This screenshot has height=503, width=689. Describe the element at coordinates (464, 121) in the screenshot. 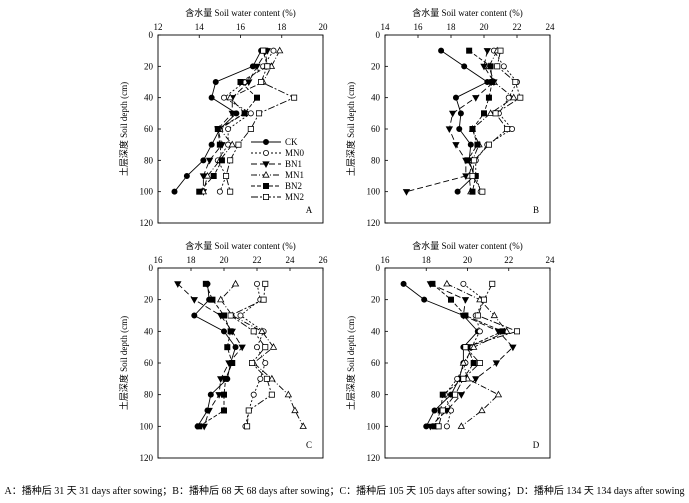

I see `panel-b-series-ck` at that location.